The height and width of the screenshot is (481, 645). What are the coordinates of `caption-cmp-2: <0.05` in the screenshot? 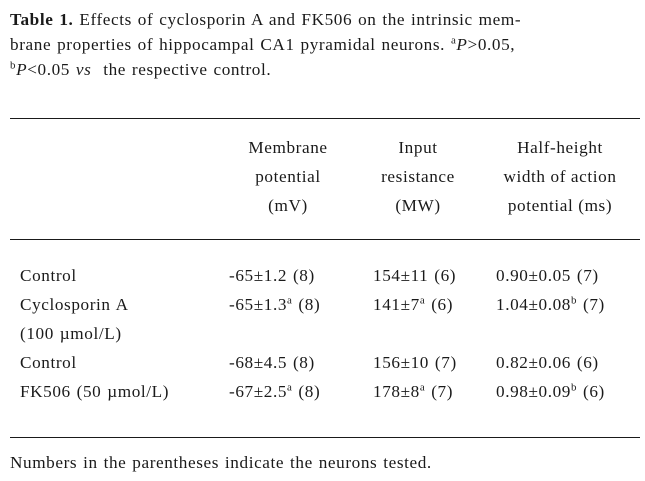 It's located at (48, 69).